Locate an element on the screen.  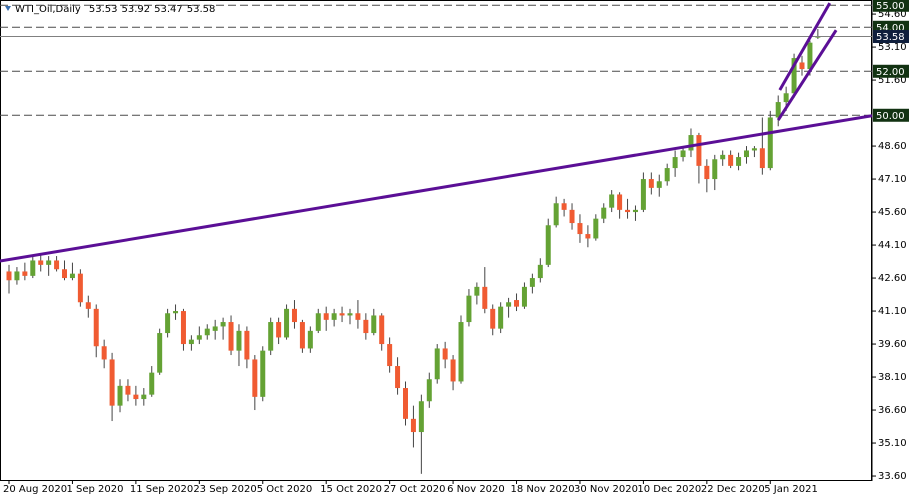
y-tick-label: 44.10 is located at coordinates (892, 245).